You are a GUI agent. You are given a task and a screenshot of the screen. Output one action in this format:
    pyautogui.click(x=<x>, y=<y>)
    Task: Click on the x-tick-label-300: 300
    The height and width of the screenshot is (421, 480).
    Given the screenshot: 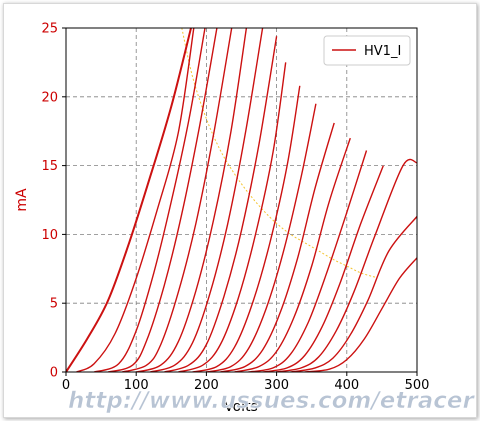 What is the action you would take?
    pyautogui.click(x=276, y=385)
    